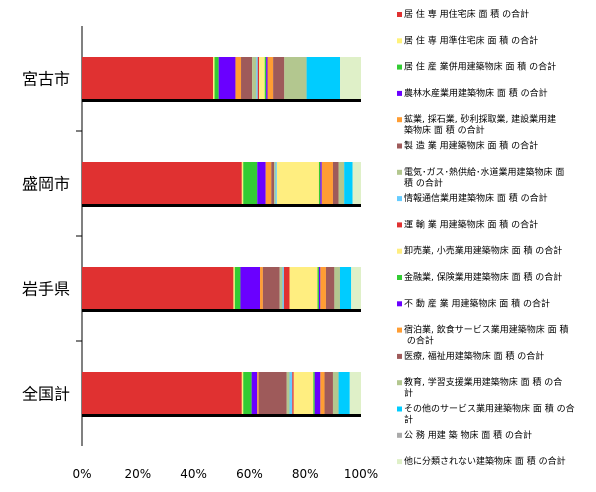 The image size is (596, 492). I want to click on legend-label: 製 造 業 用建築物床 面 積 の合計, so click(471, 146).